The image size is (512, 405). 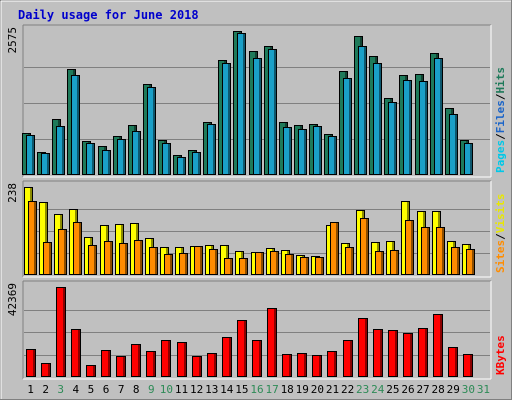 What do you see at coordinates (12, 40) in the screenshot?
I see `y-axis-max-label: 2575` at bounding box center [12, 40].